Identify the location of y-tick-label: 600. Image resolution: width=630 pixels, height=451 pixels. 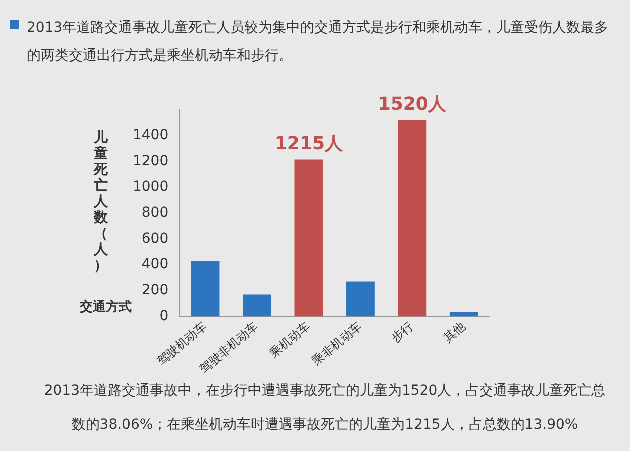
(155, 238).